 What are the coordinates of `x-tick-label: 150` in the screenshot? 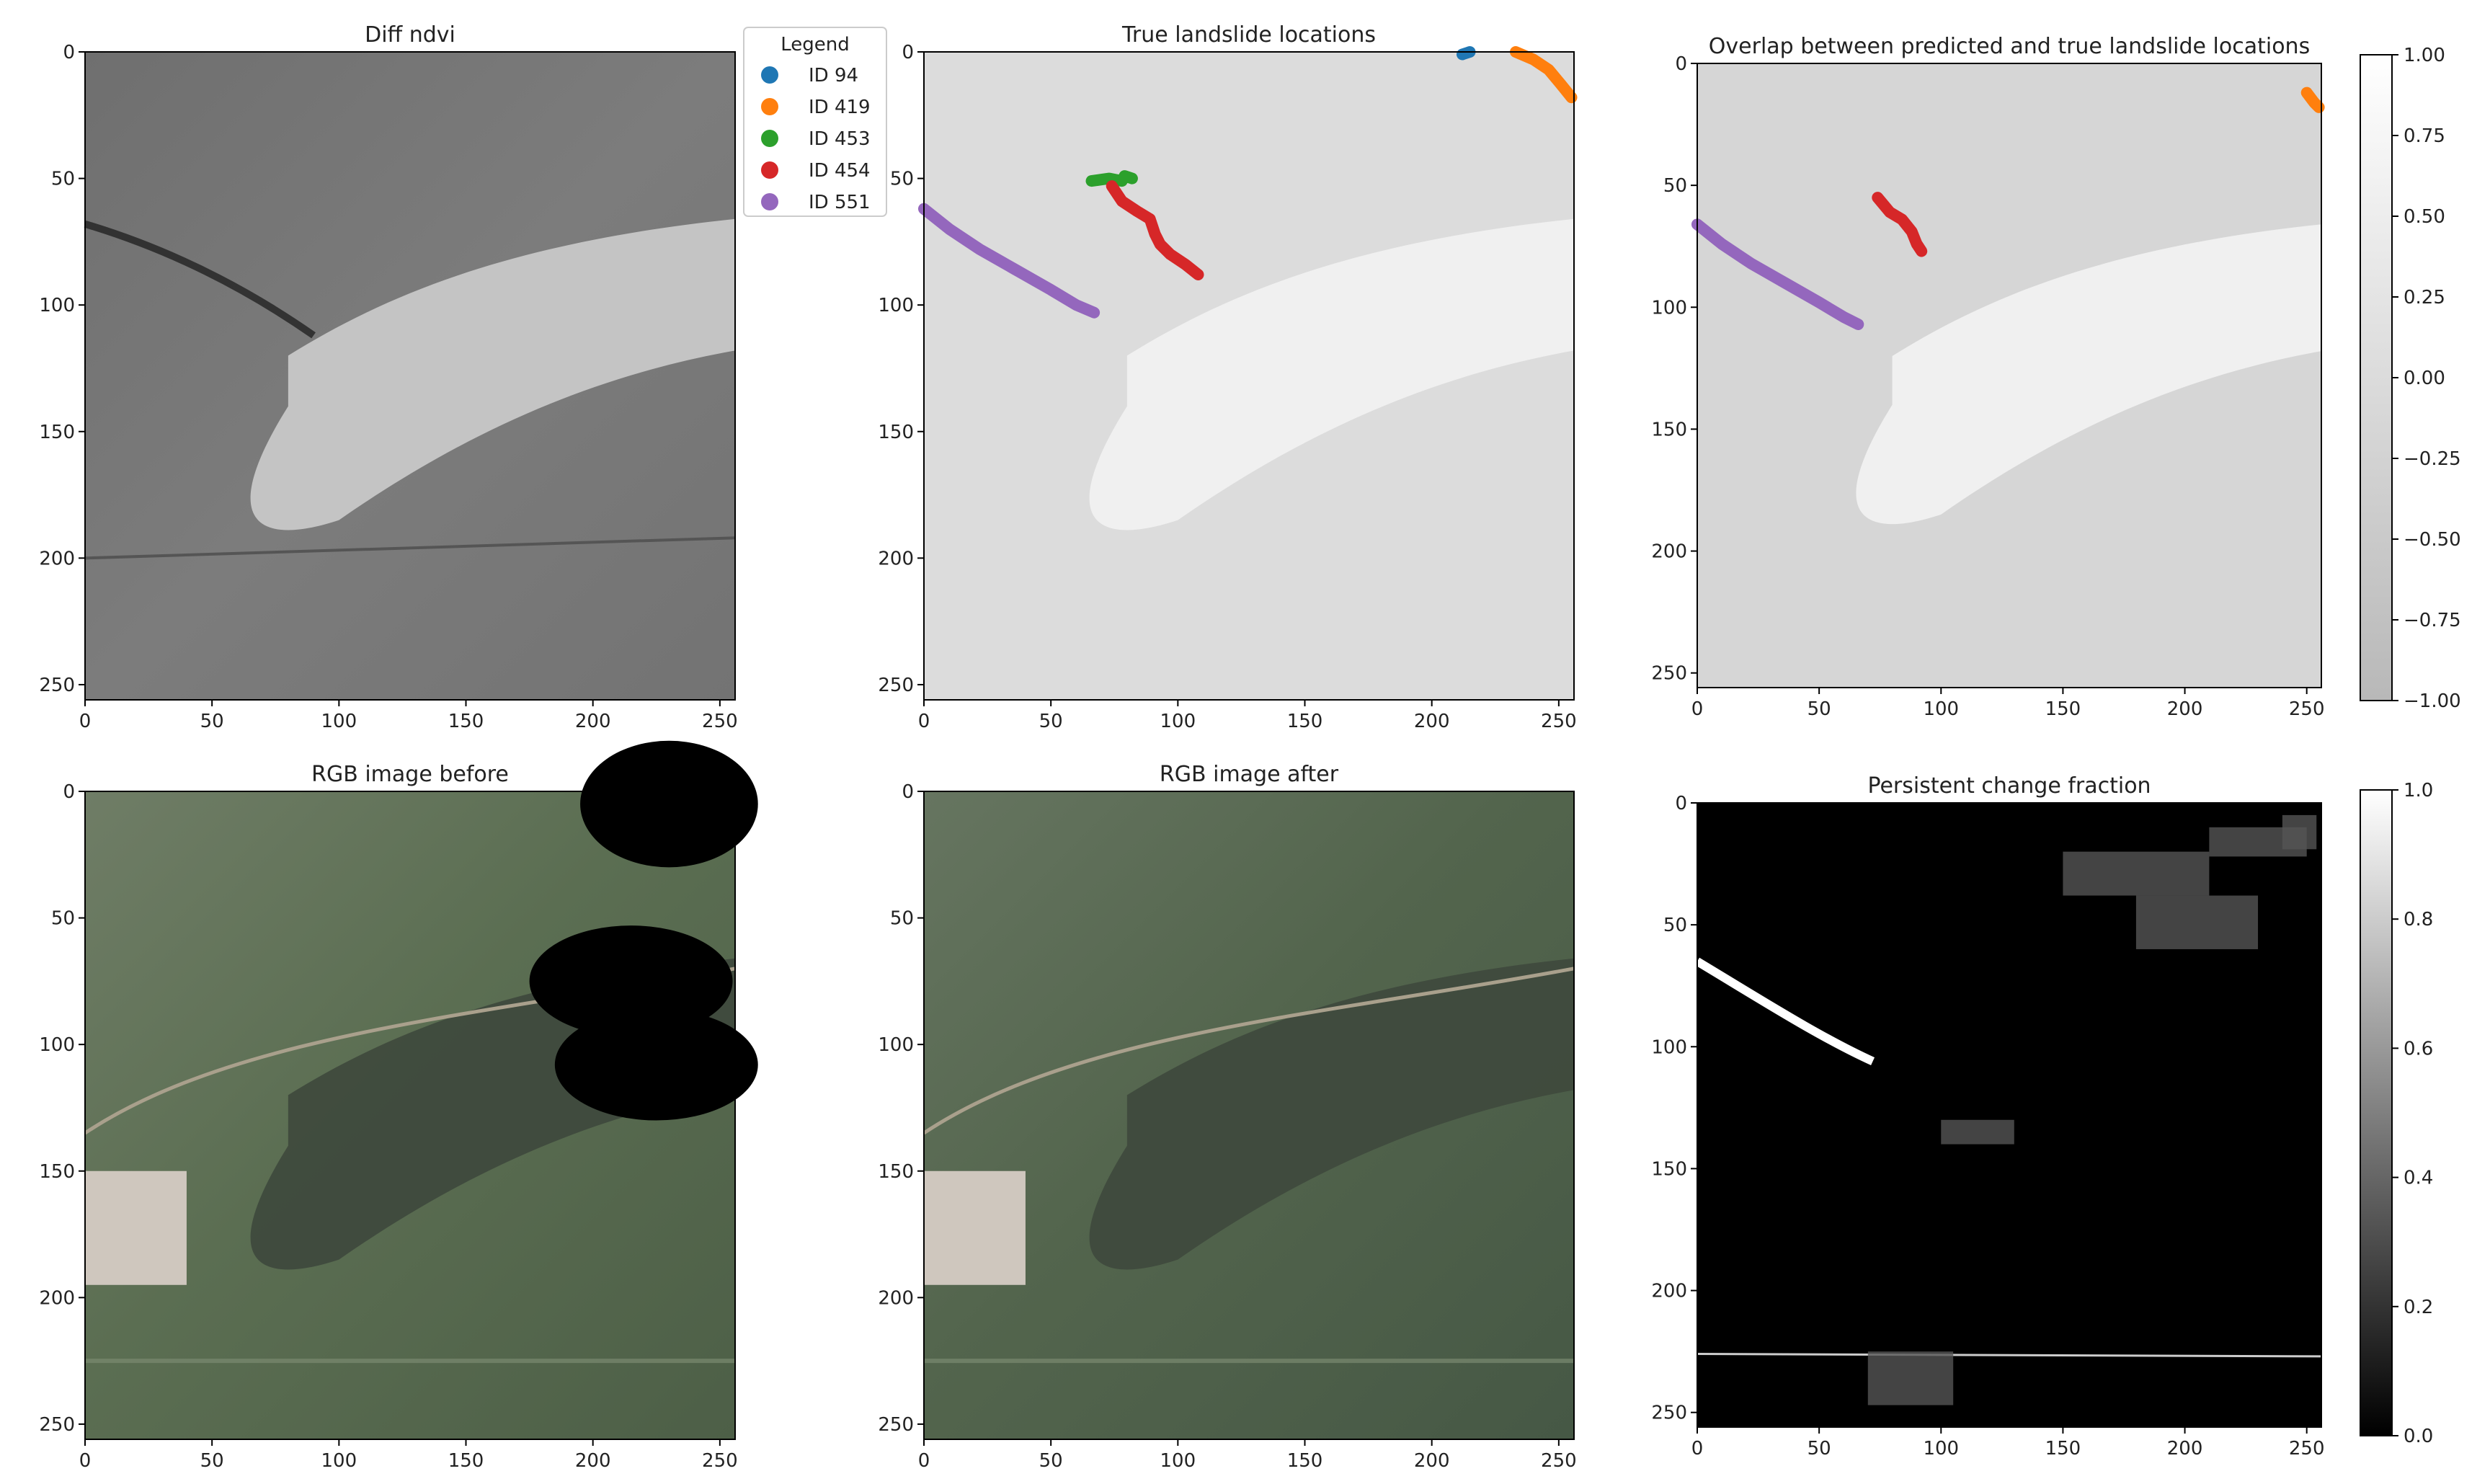 It's located at (466, 721).